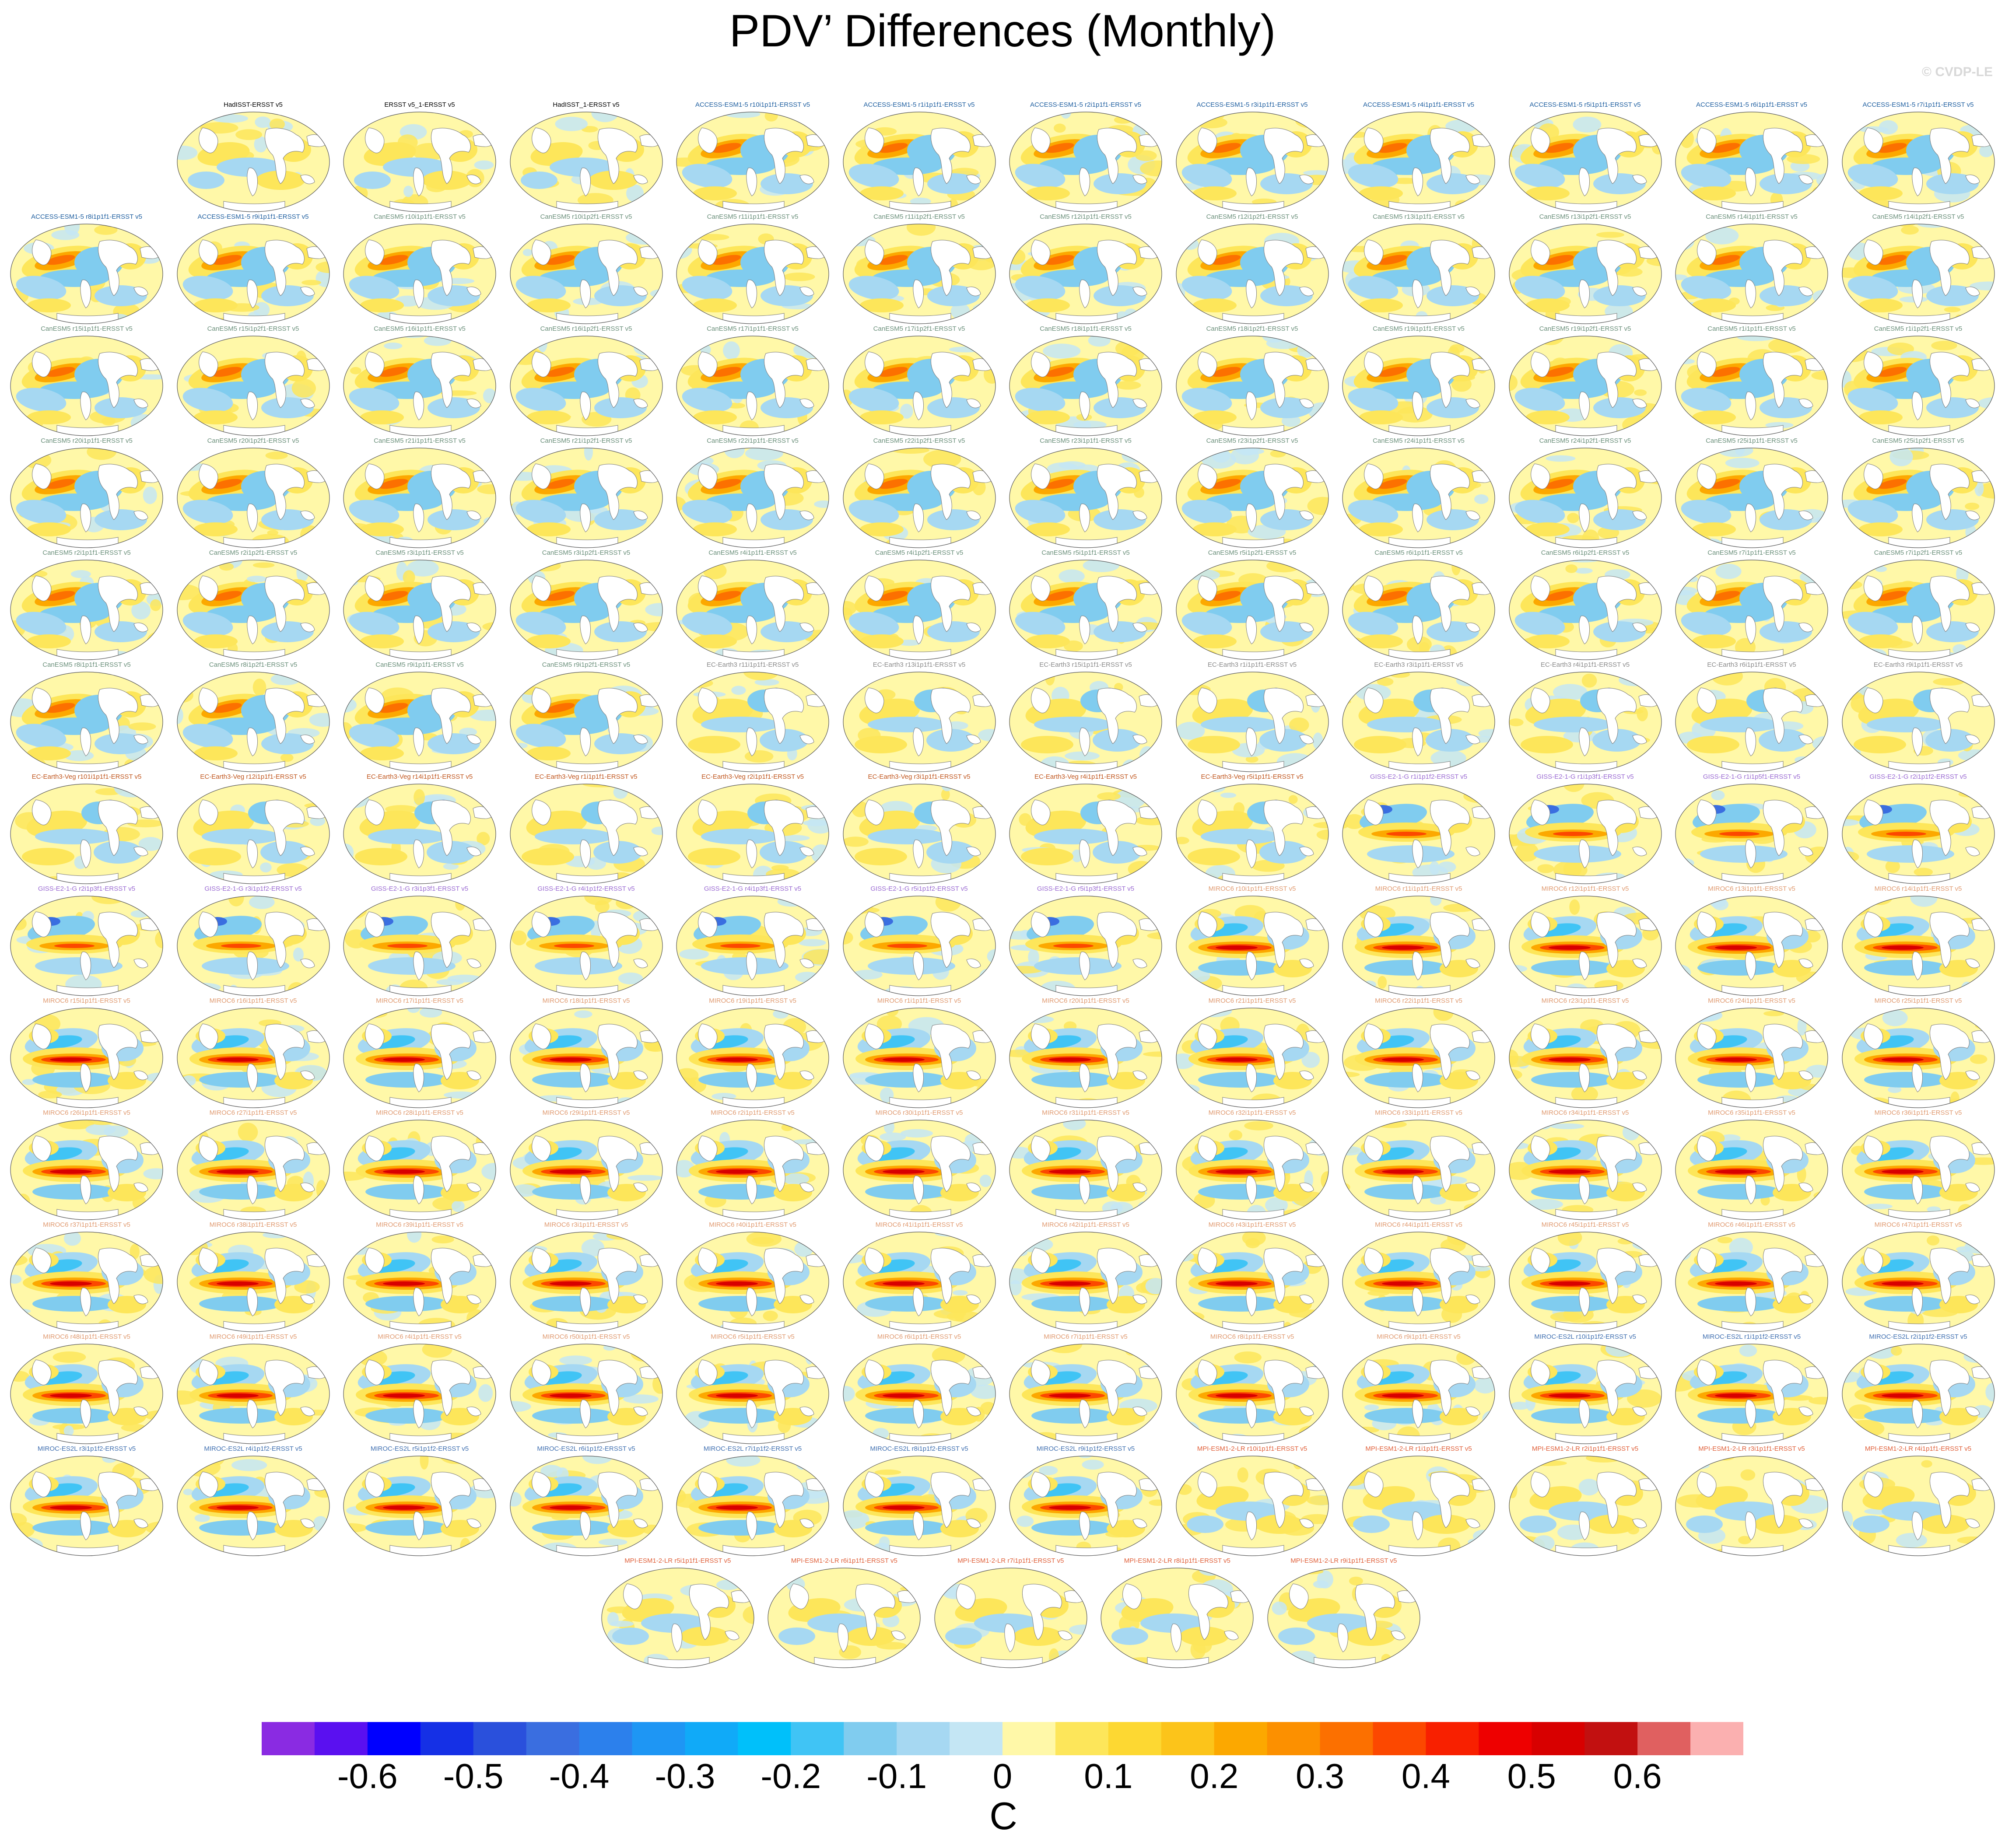 The height and width of the screenshot is (1848, 2005). Describe the element at coordinates (1418, 1000) in the screenshot. I see `map-panel-title: MIROC6 r22i1p1f1-ERSST v5` at that location.